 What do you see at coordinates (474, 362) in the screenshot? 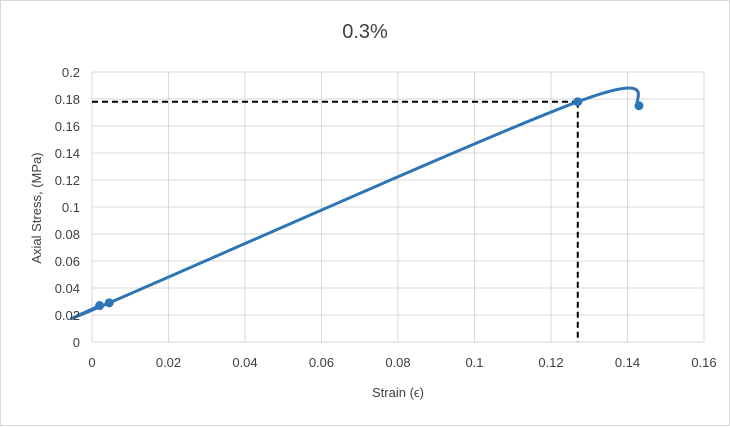
I see `x-tick-label: 0.1` at bounding box center [474, 362].